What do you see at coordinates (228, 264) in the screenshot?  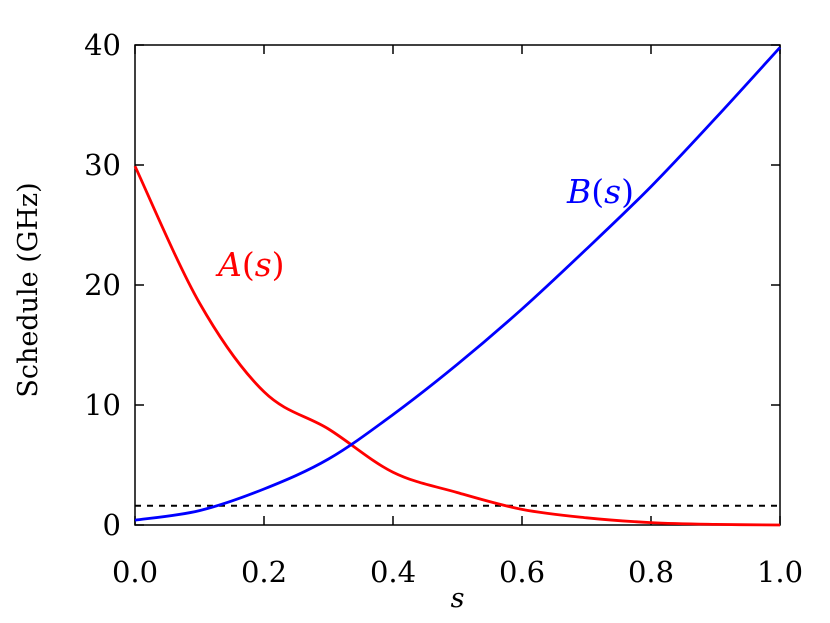 I see `series-label-prefix: A` at bounding box center [228, 264].